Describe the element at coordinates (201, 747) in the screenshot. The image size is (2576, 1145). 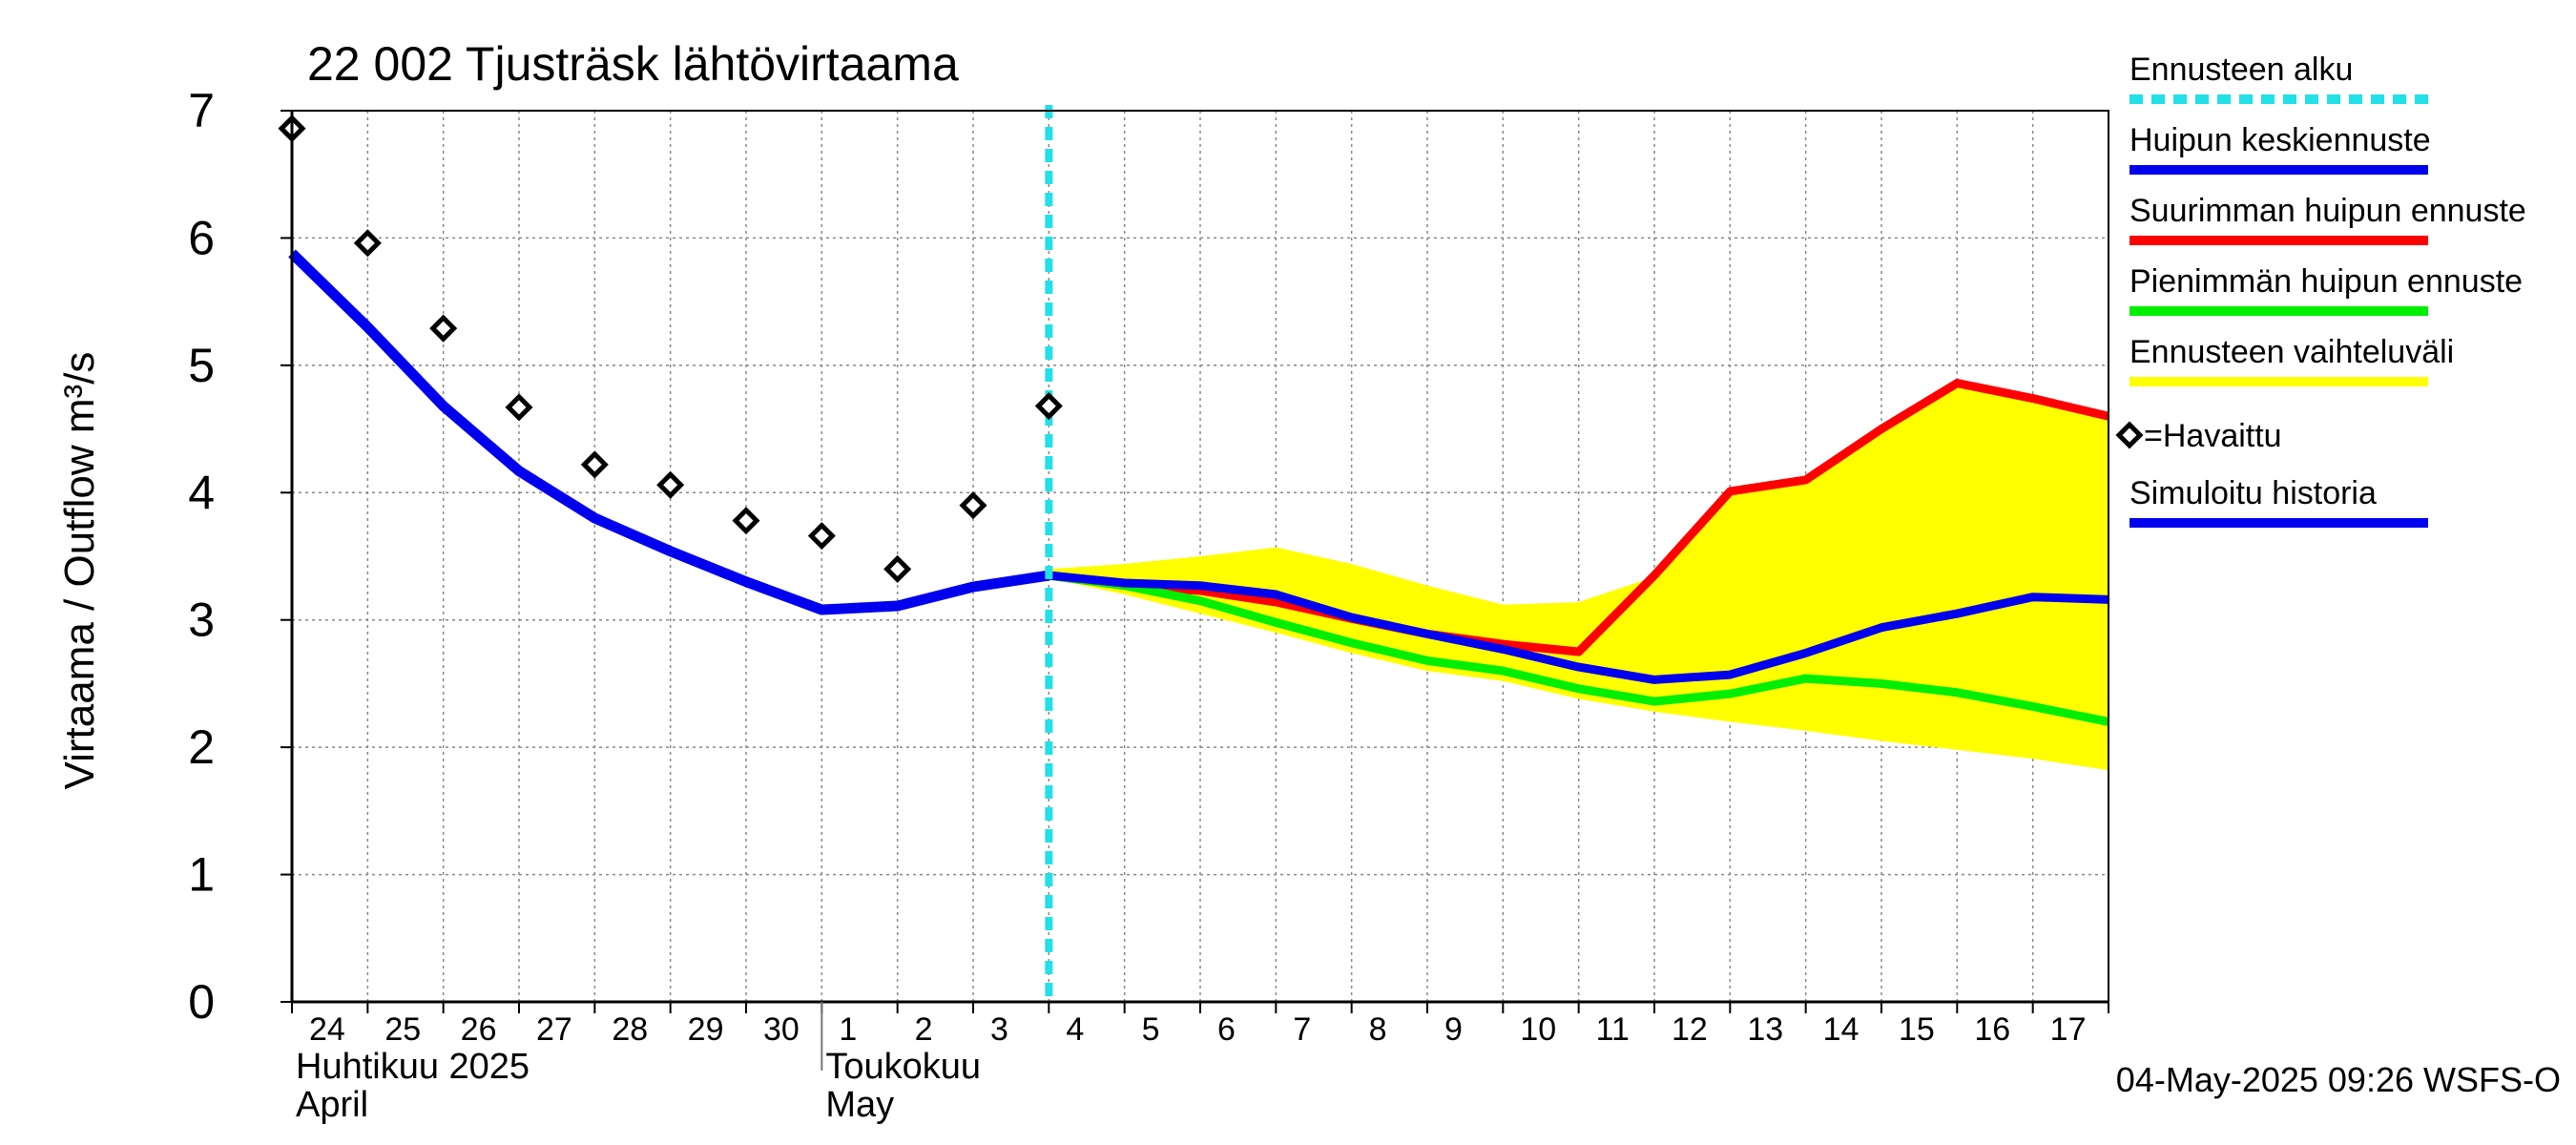
I see `y-tick-label: 2` at that location.